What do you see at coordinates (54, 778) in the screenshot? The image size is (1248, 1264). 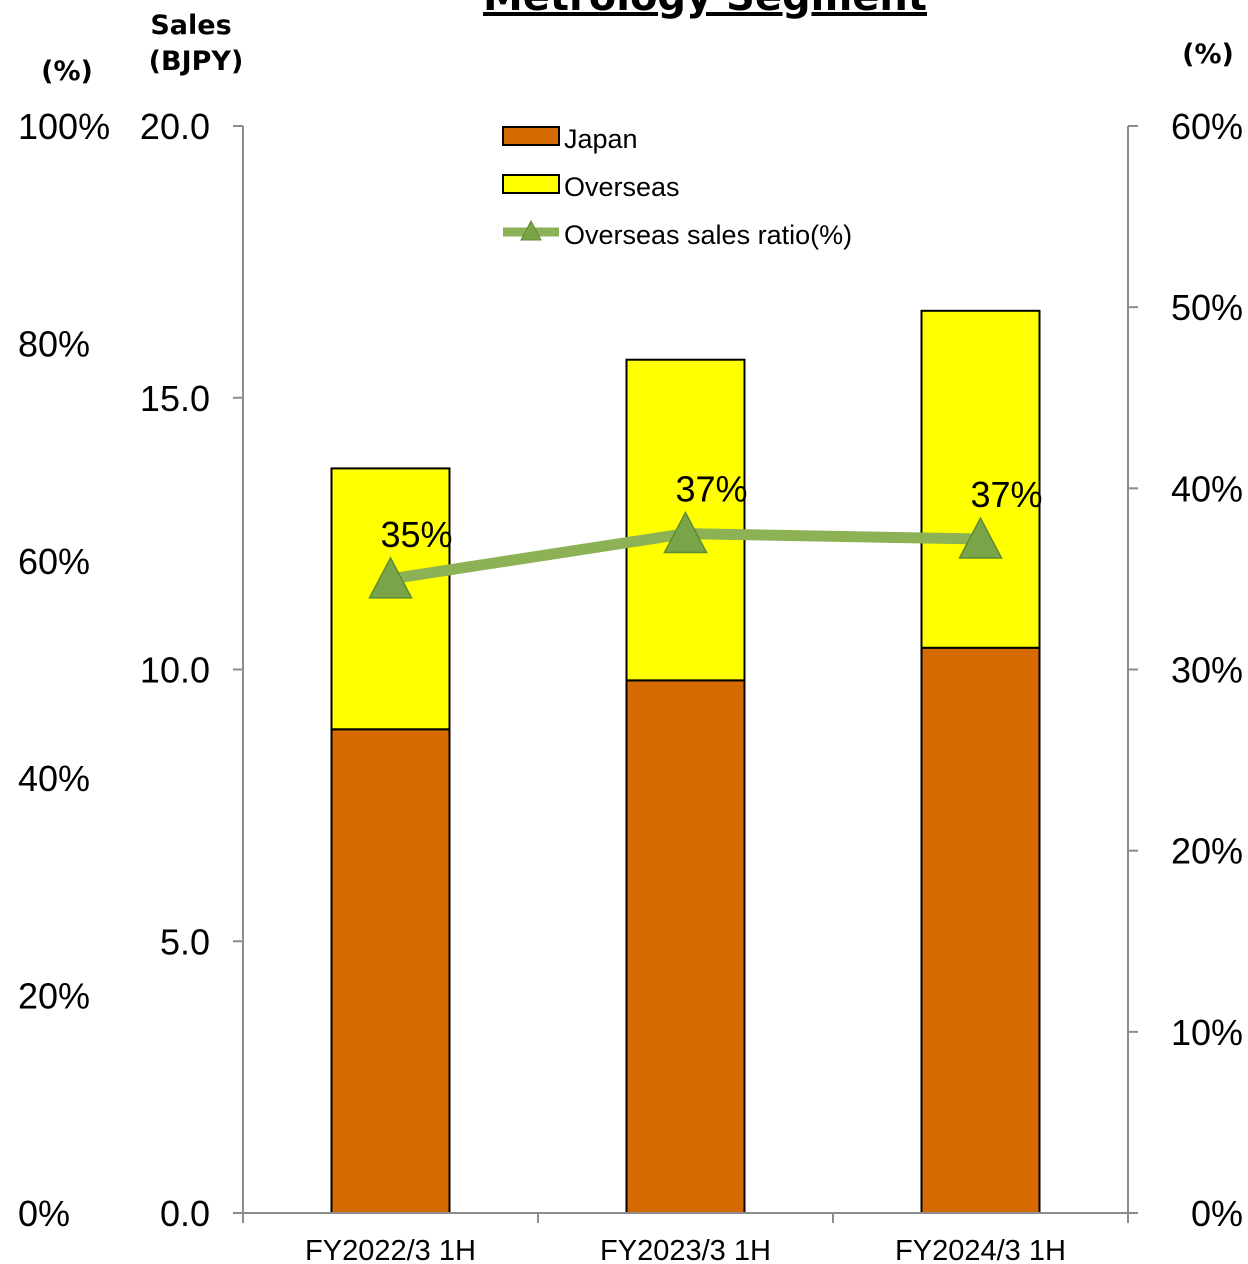 I see `far-left-tick-label: 40%` at bounding box center [54, 778].